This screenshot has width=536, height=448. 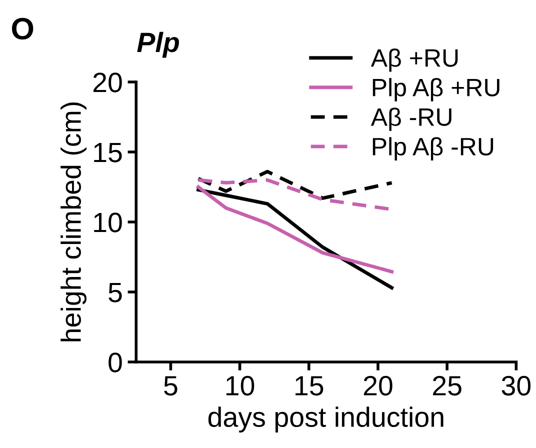 What do you see at coordinates (240, 386) in the screenshot?
I see `x-tick-label: 10` at bounding box center [240, 386].